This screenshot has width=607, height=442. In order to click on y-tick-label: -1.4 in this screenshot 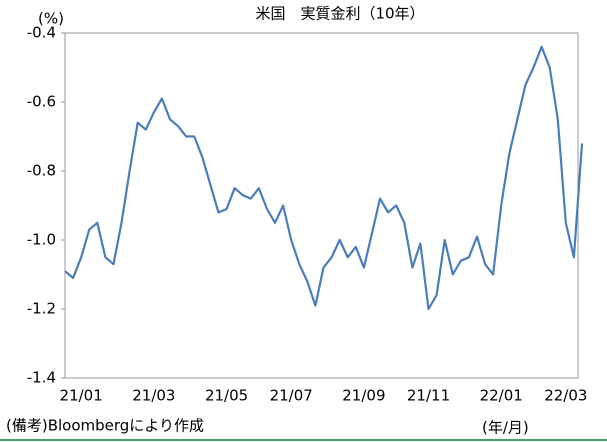, I will do `click(41, 378)`.